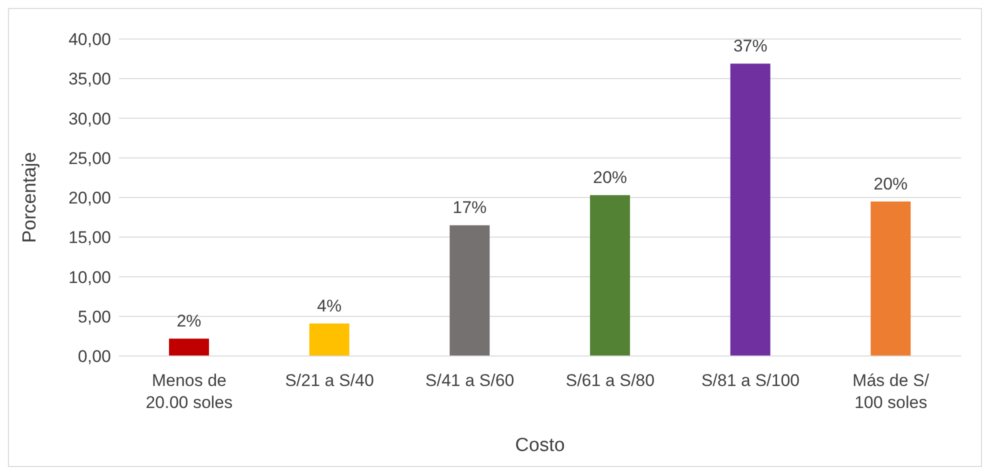 The width and height of the screenshot is (990, 475). What do you see at coordinates (750, 46) in the screenshot?
I see `data-label: 37%` at bounding box center [750, 46].